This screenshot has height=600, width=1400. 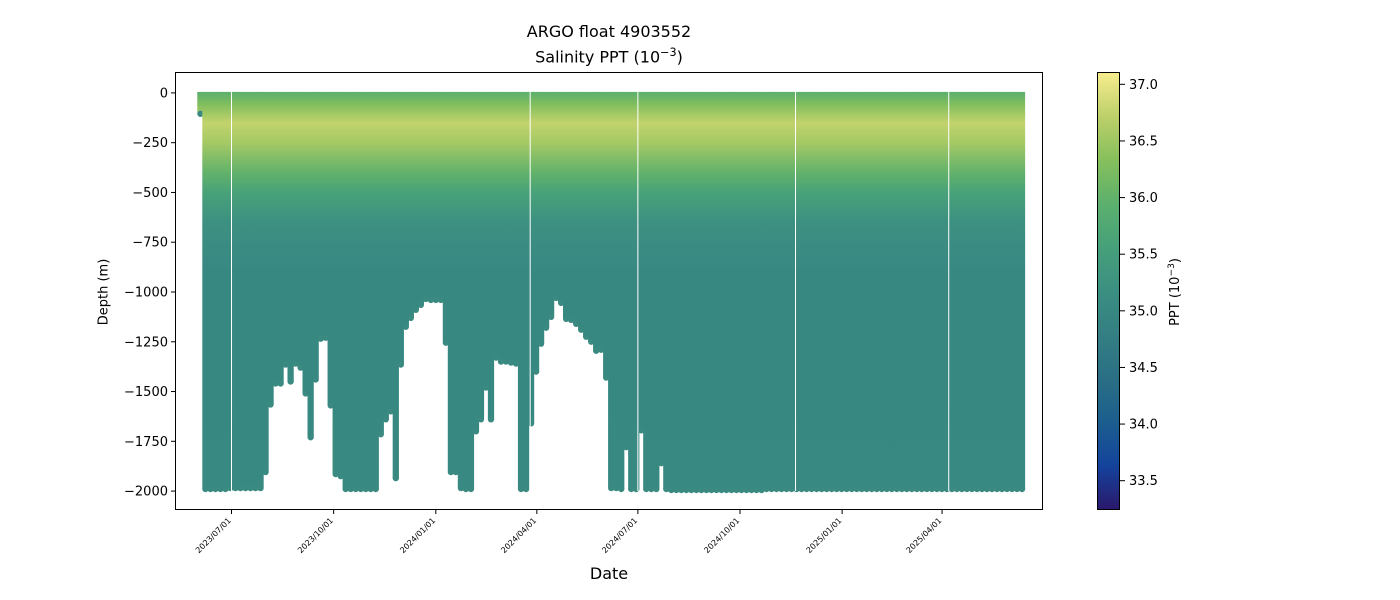 What do you see at coordinates (1143, 425) in the screenshot?
I see `colorbar-tick-label: 34.0` at bounding box center [1143, 425].